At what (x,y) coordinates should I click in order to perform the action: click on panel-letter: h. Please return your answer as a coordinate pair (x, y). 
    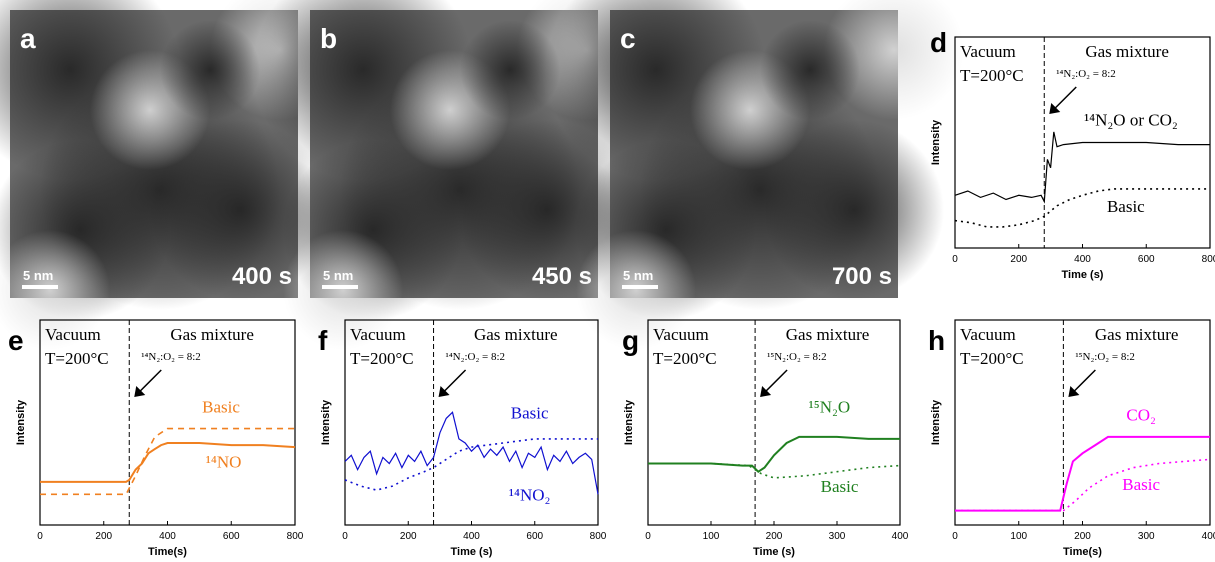
    Looking at the image, I should click on (936, 340).